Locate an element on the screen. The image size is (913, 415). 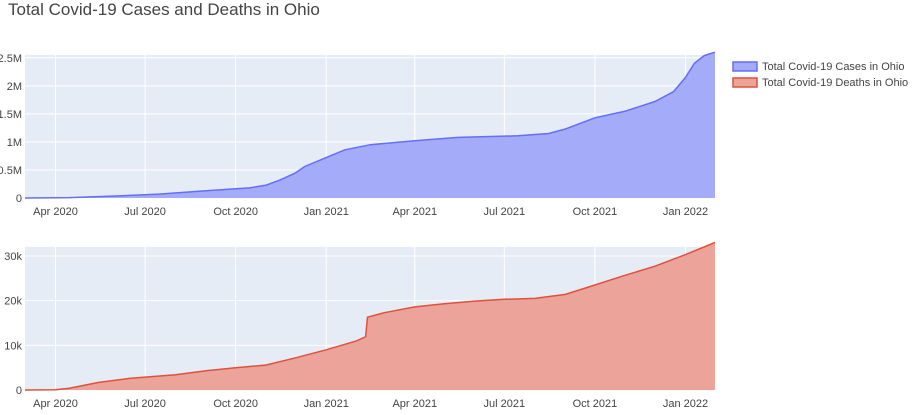
cases-x-tick-label: Jul 2020 is located at coordinates (145, 212).